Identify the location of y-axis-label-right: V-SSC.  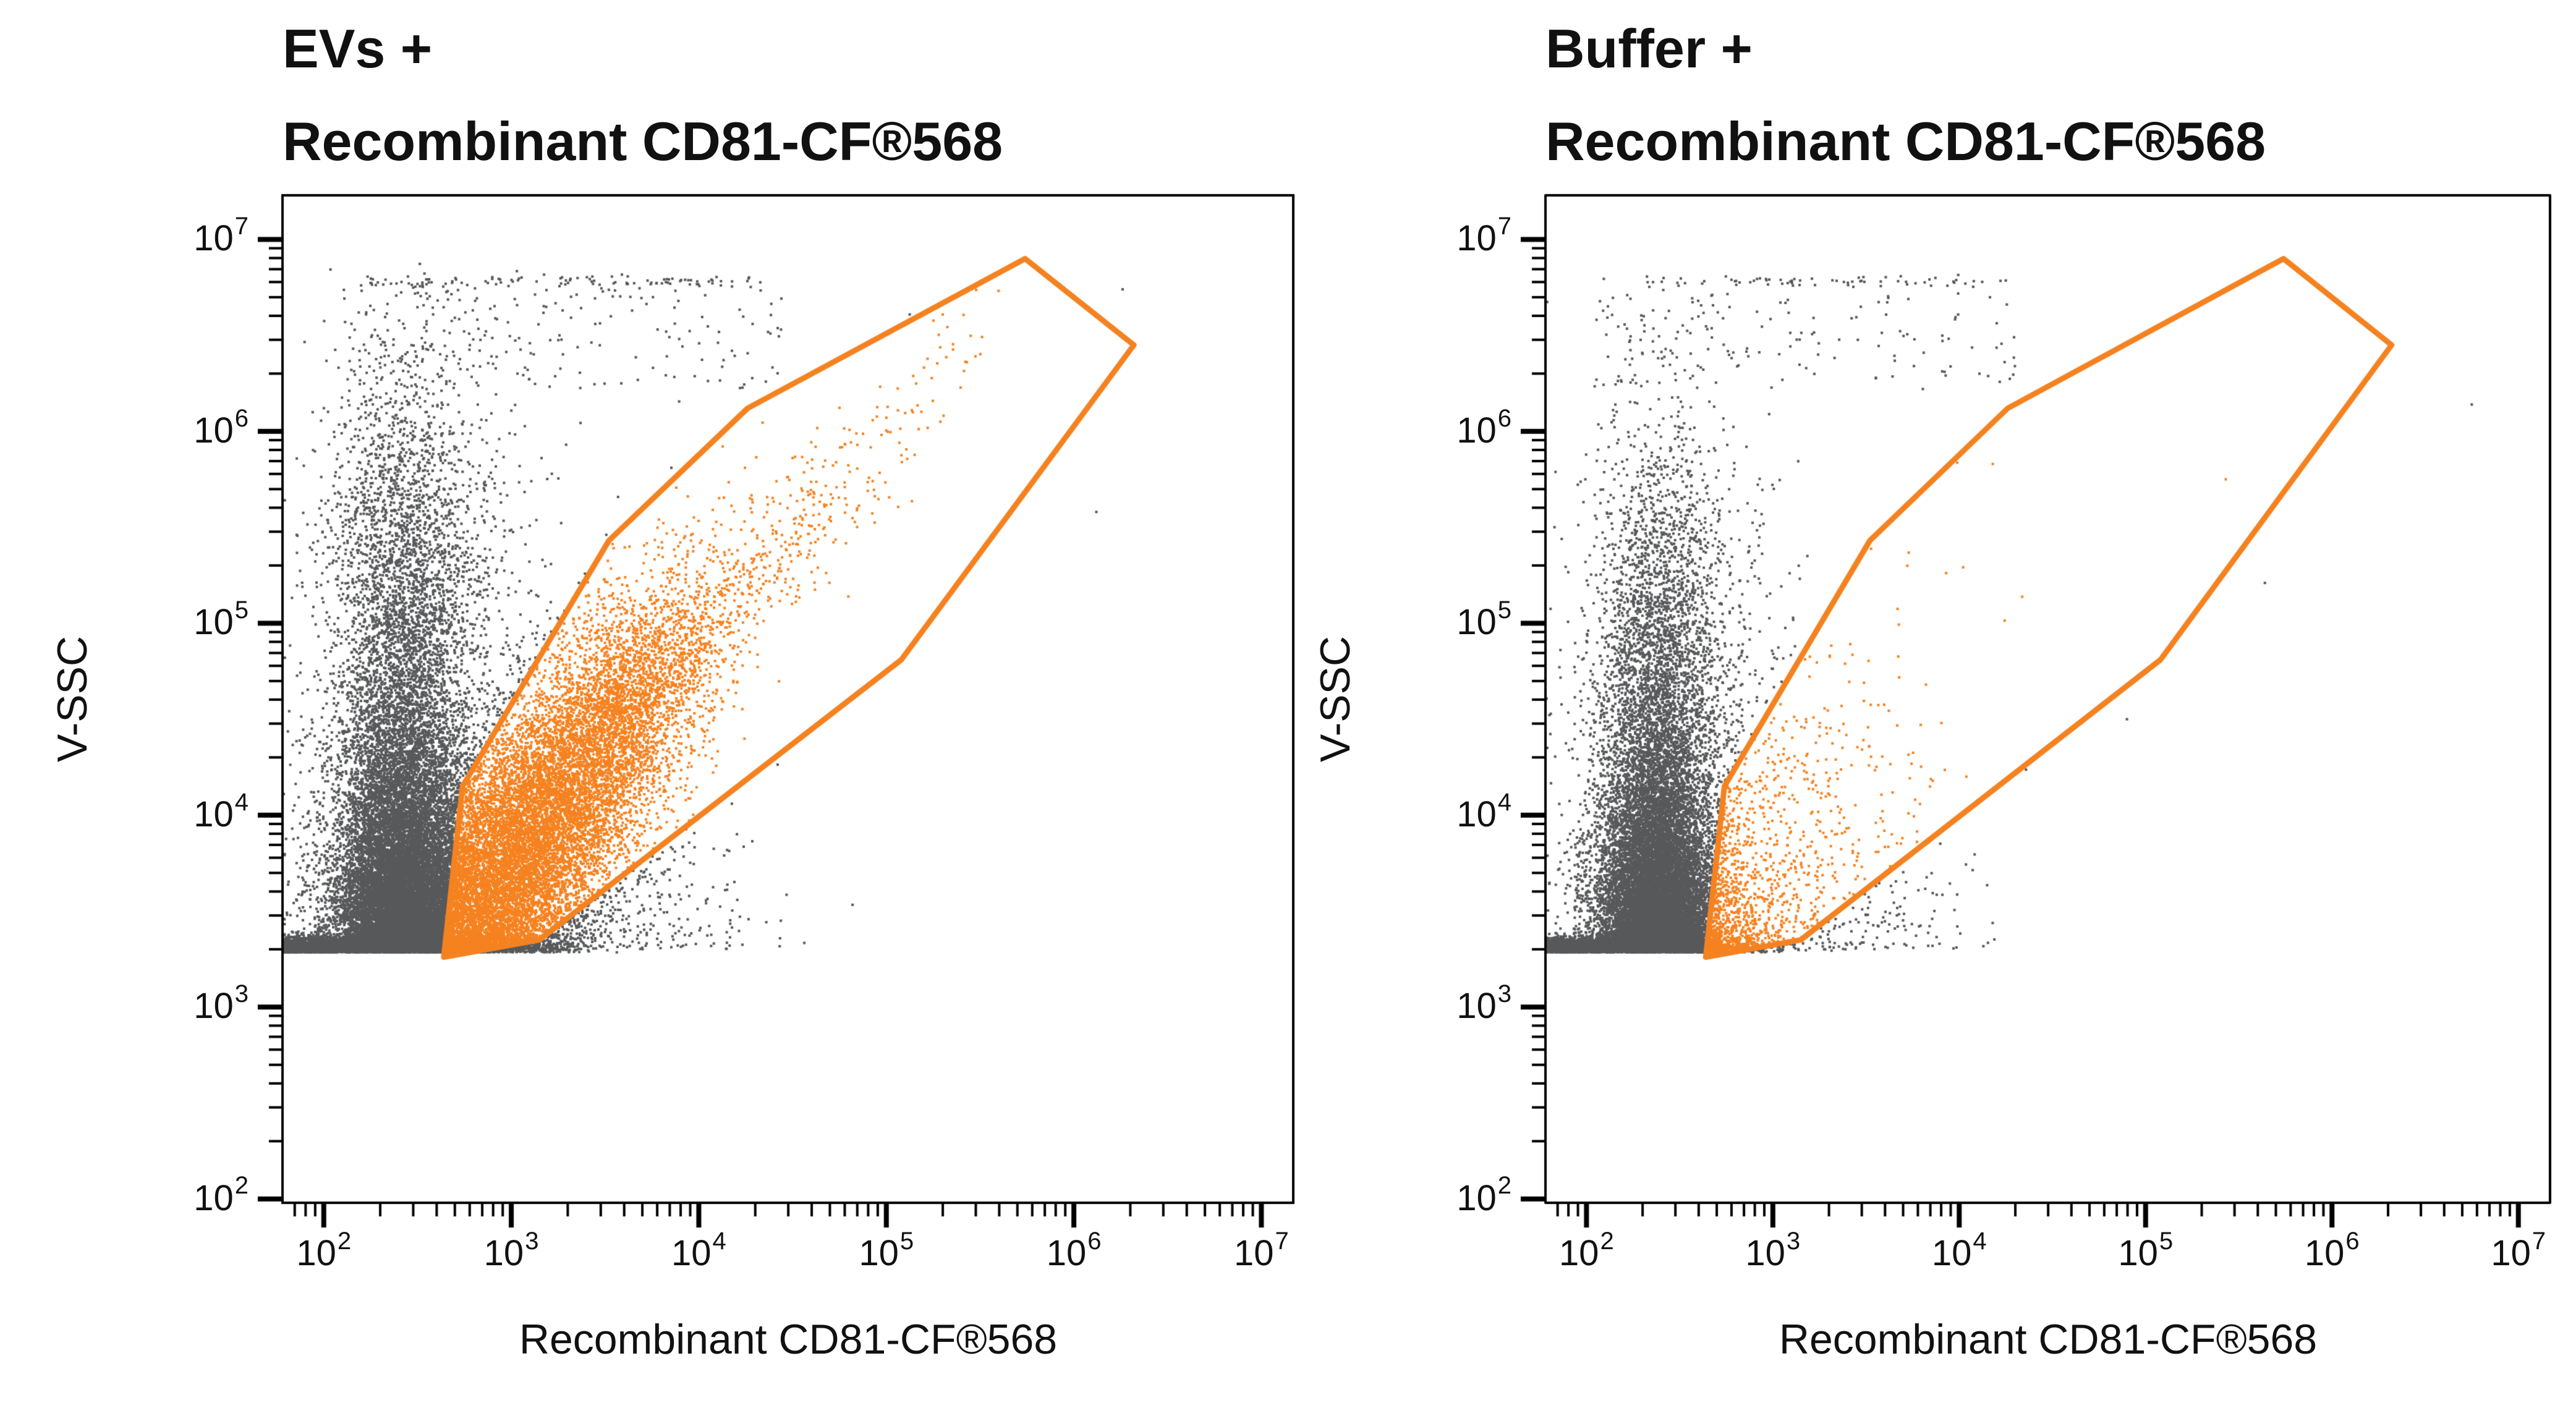
(1335, 699).